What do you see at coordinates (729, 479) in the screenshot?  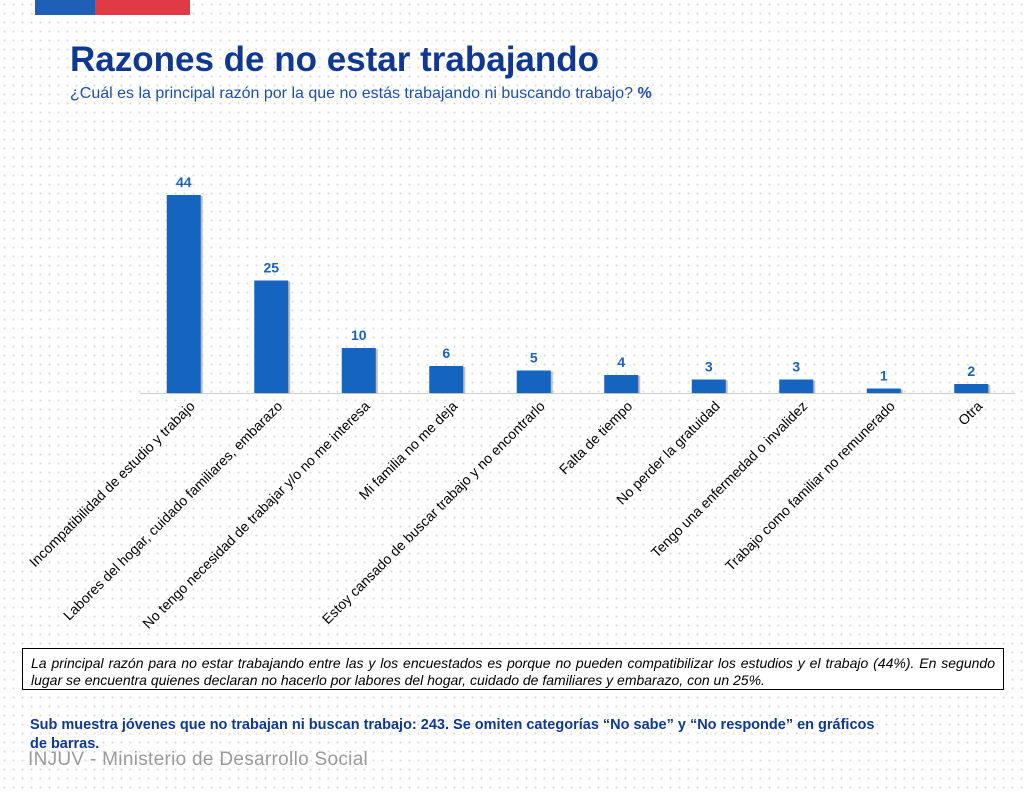 I see `category-label-8: Tengo una enfermedad o invalidez` at bounding box center [729, 479].